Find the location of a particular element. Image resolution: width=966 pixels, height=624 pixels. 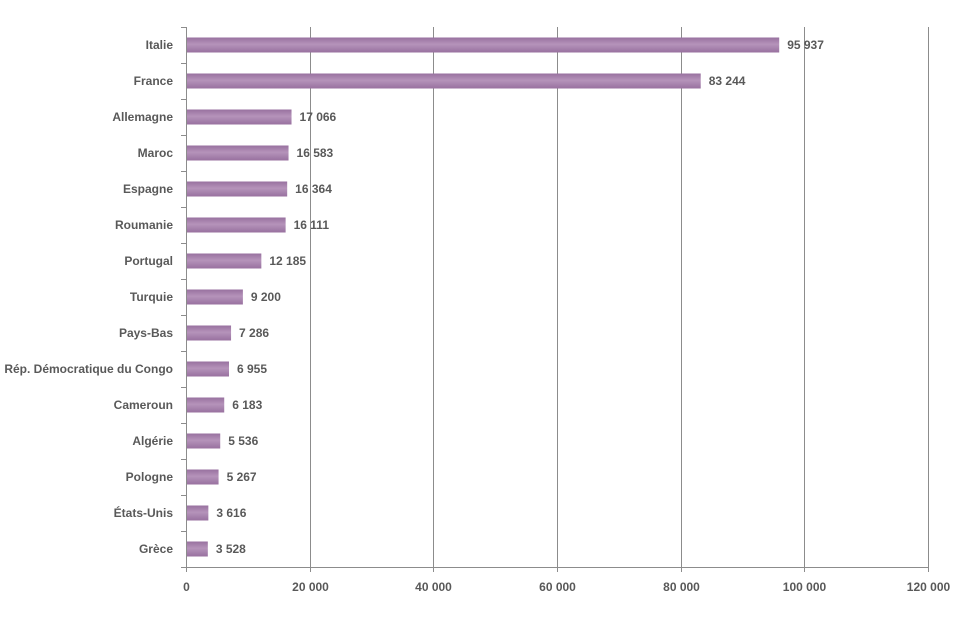

x-tick-labels: 0 20 000 40 000 60 000 80 000 100 000 120 000 is located at coordinates (566, 587).